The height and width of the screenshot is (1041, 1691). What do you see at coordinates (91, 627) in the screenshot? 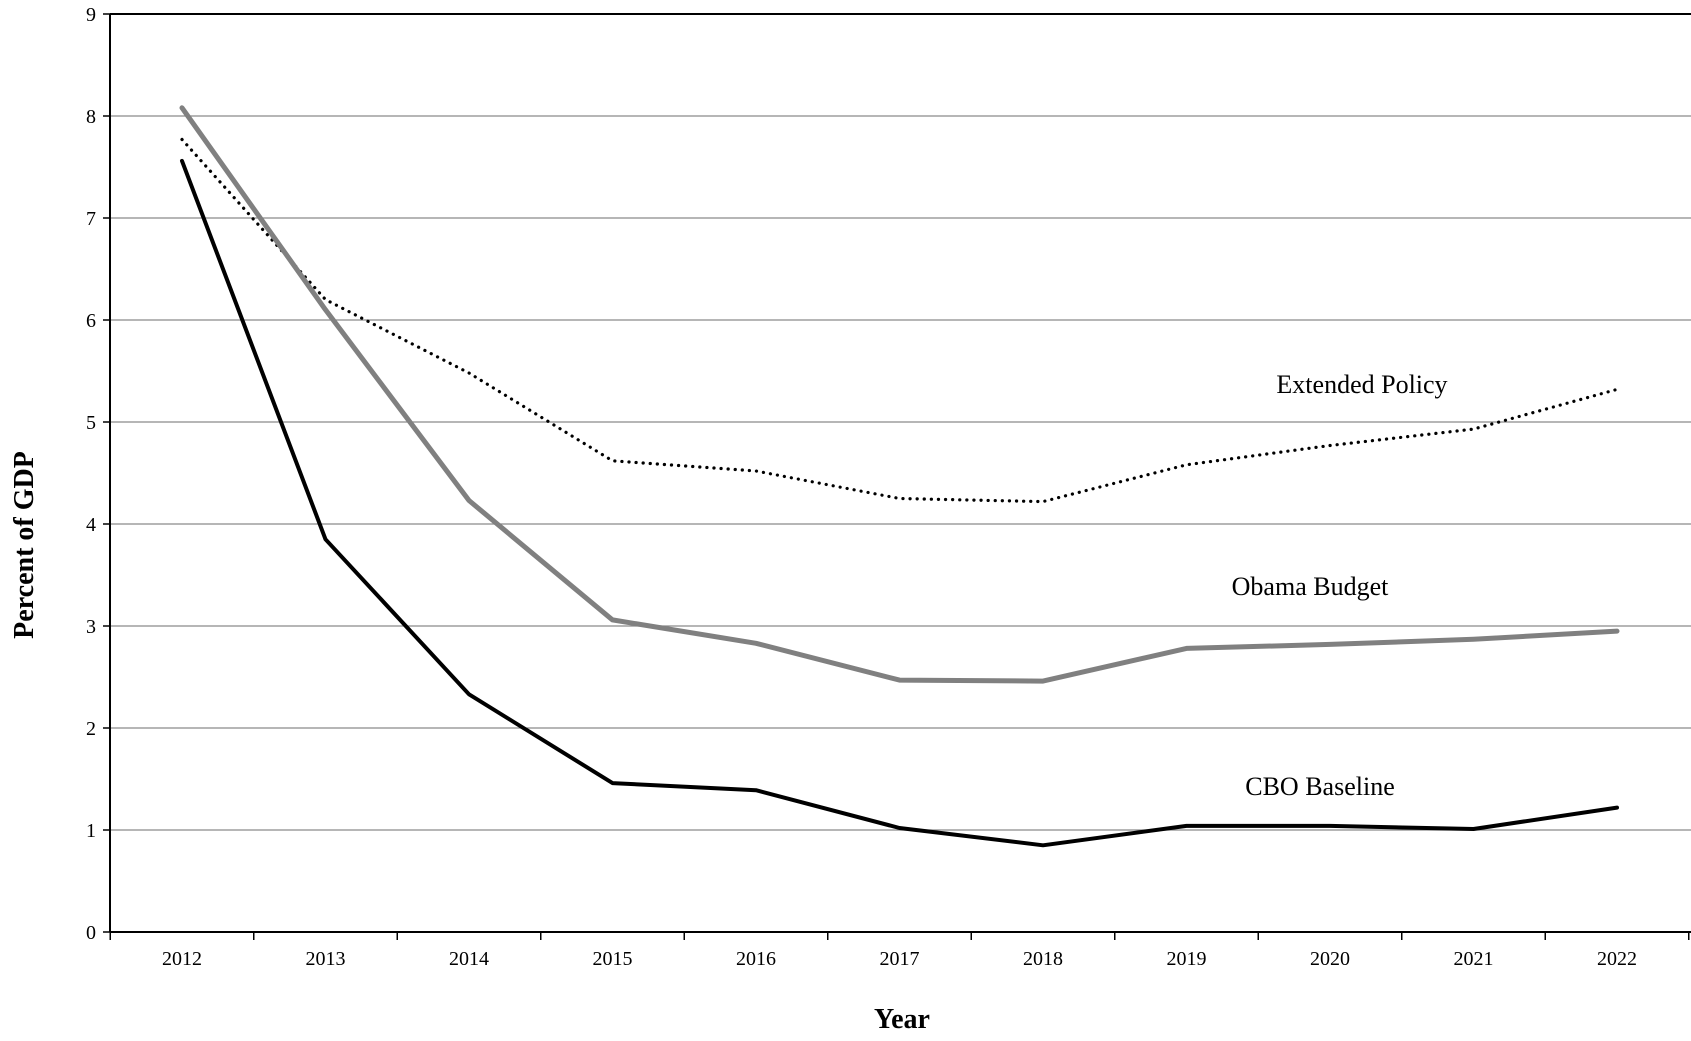
I see `y-tick-label: 3` at bounding box center [91, 627].